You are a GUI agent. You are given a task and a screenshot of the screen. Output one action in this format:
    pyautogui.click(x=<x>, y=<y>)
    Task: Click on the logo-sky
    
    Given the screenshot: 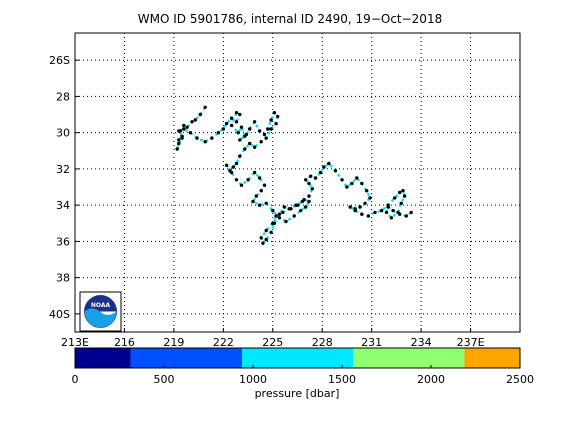 What is the action you would take?
    pyautogui.click(x=100, y=303)
    